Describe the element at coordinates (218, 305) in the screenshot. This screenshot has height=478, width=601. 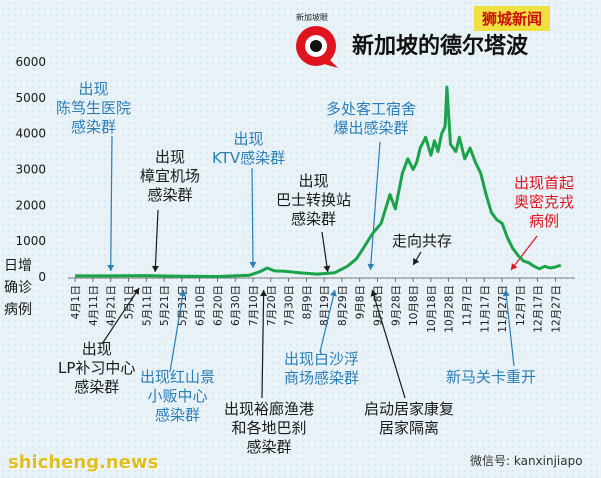
I see `x-tick-label: 6月20日` at that location.